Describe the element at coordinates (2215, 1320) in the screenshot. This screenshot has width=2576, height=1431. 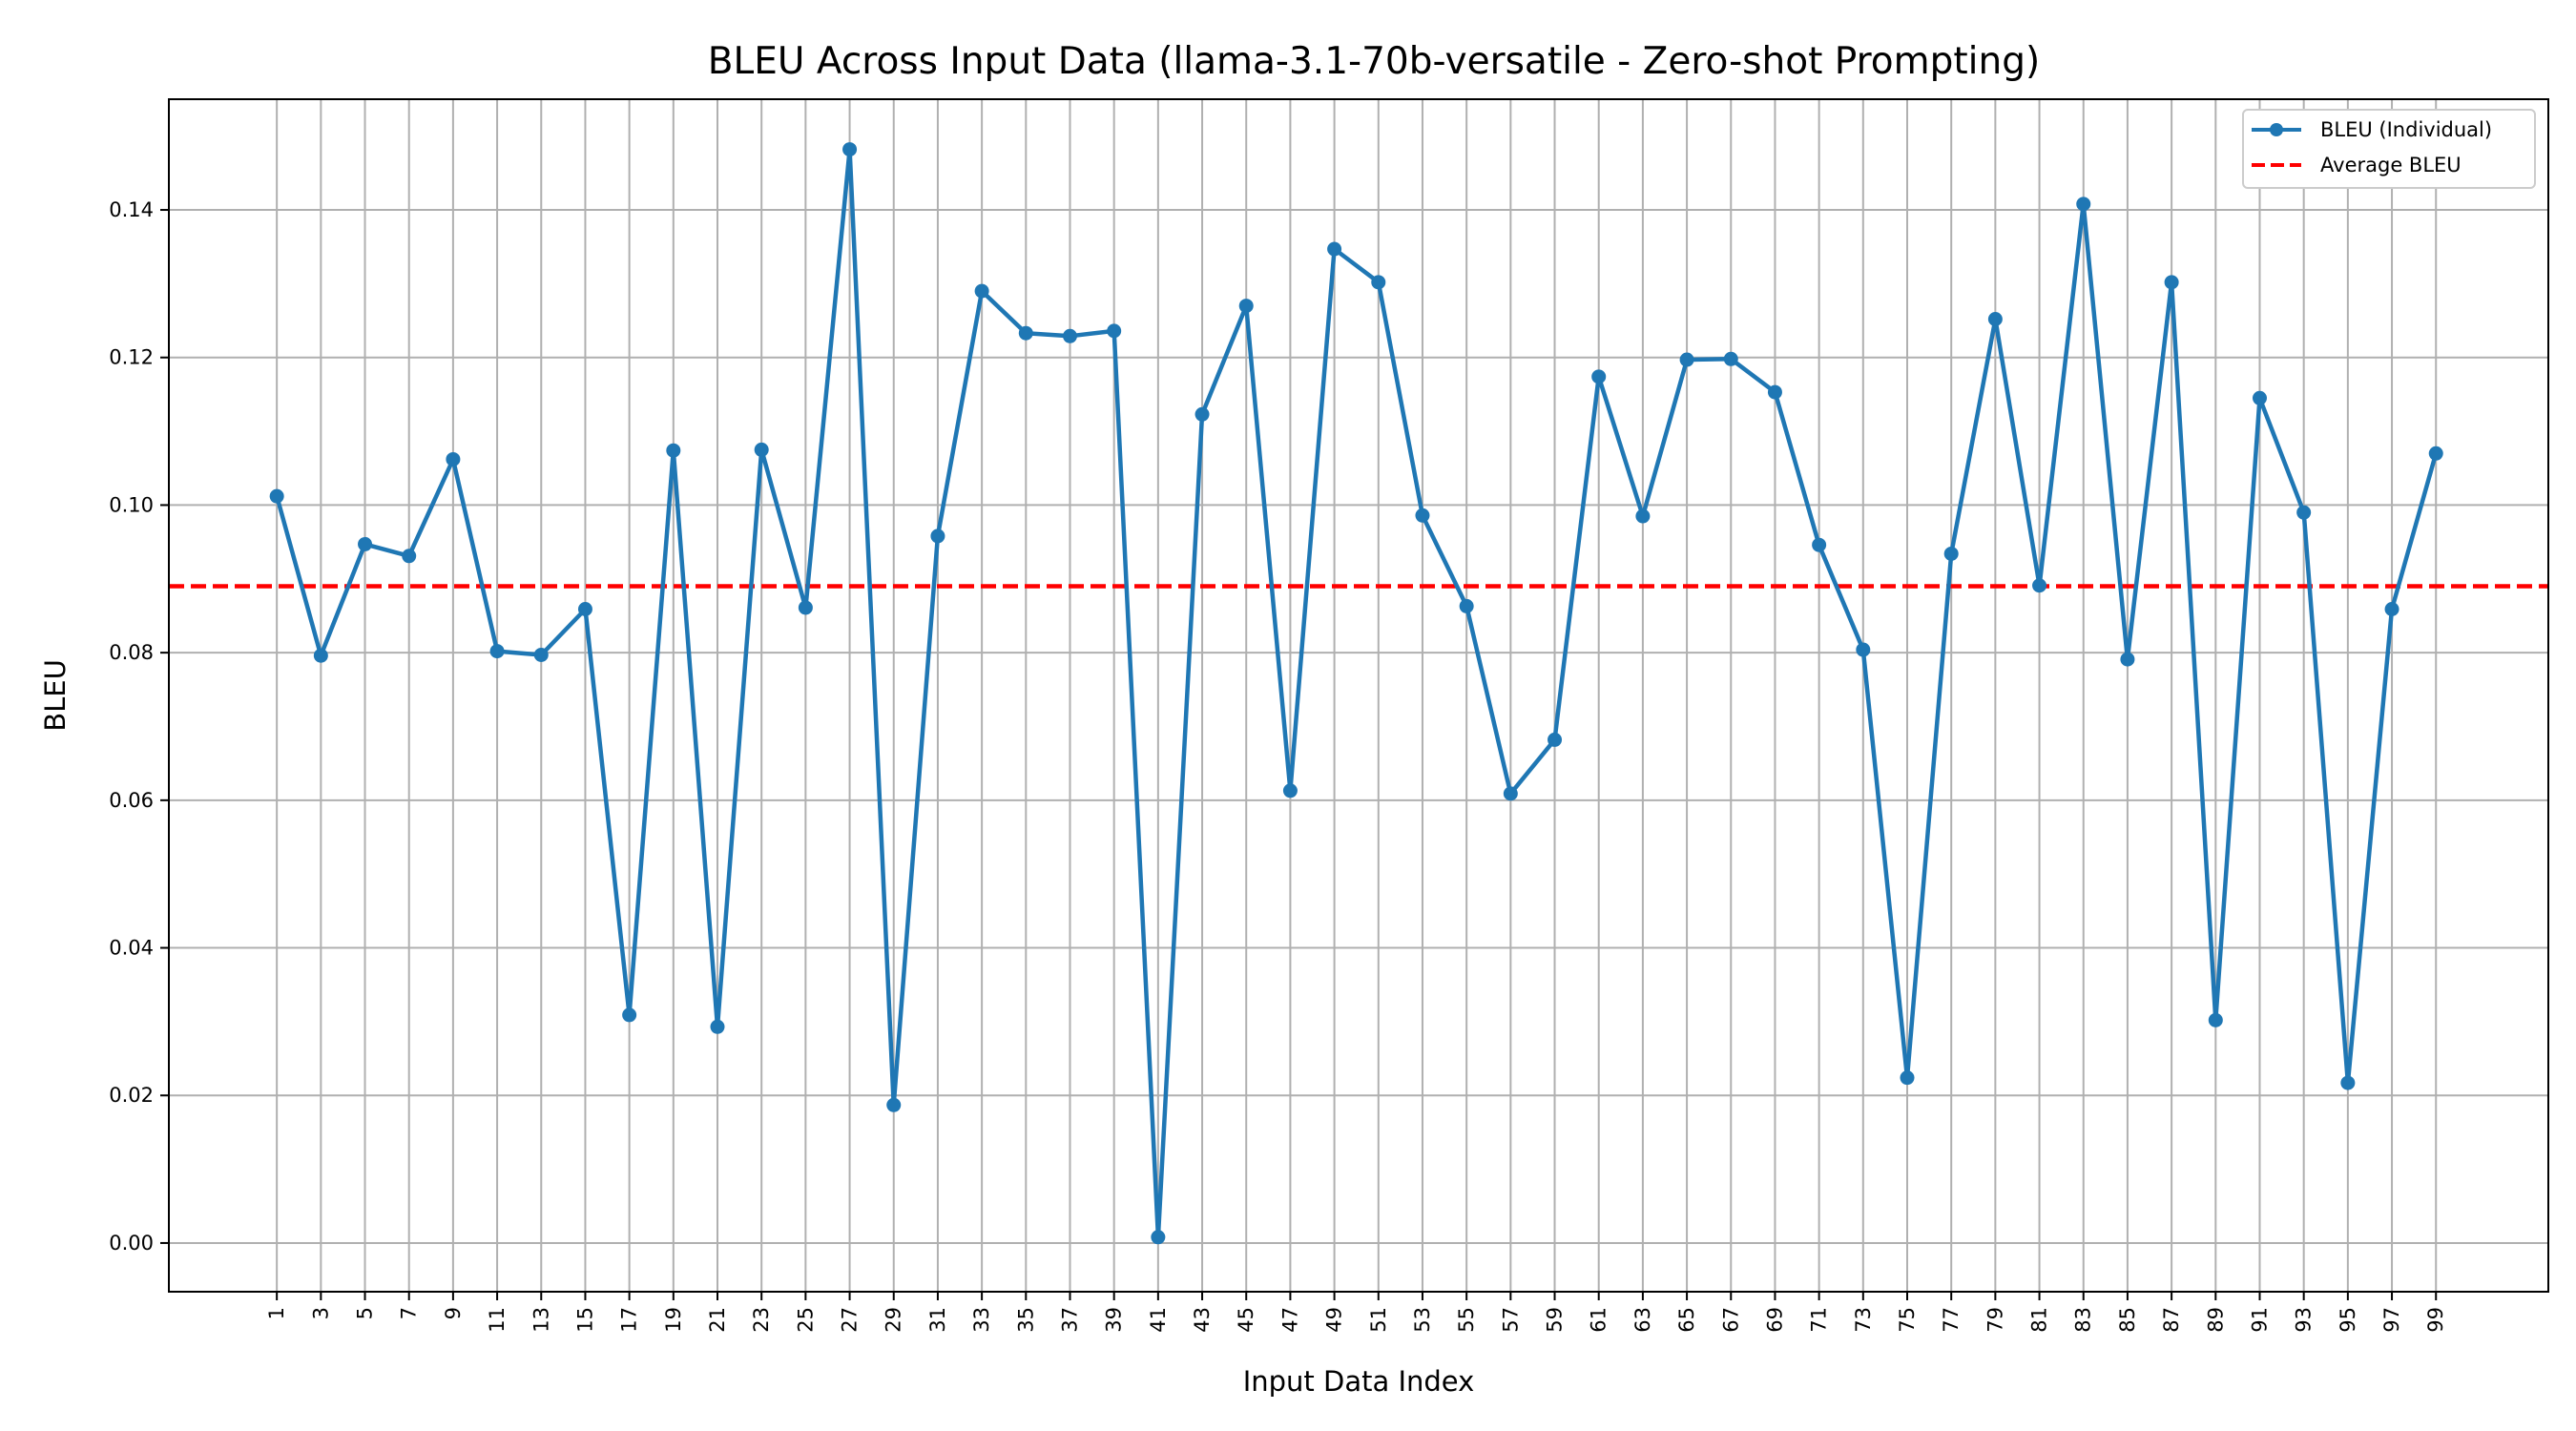
I see `x-tick-label: 89` at that location.